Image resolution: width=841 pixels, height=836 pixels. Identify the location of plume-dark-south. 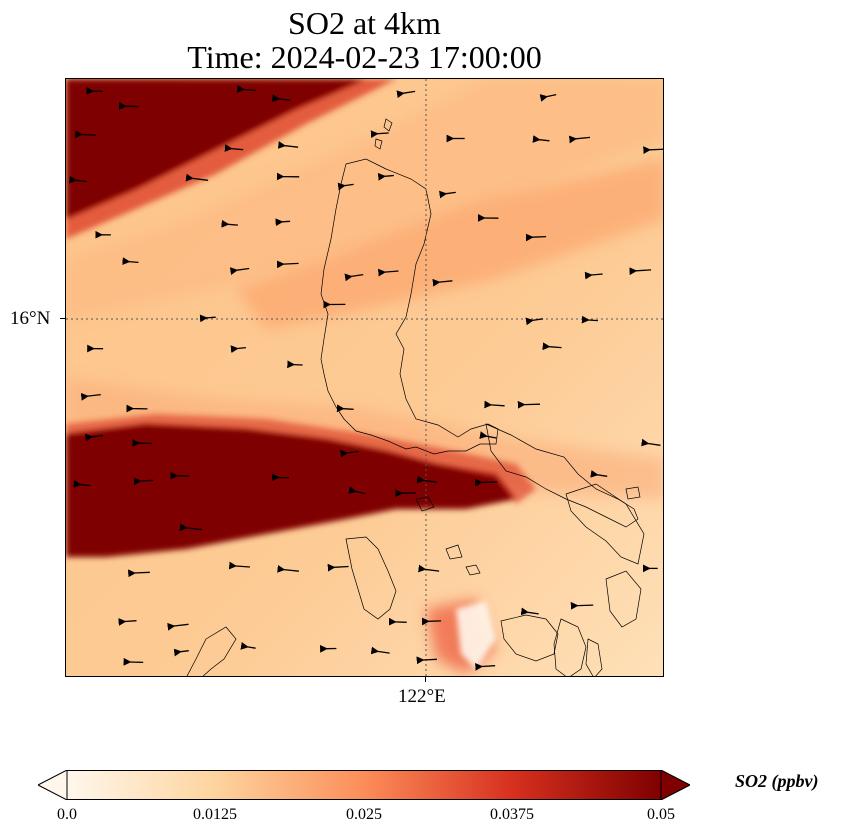
(291, 490).